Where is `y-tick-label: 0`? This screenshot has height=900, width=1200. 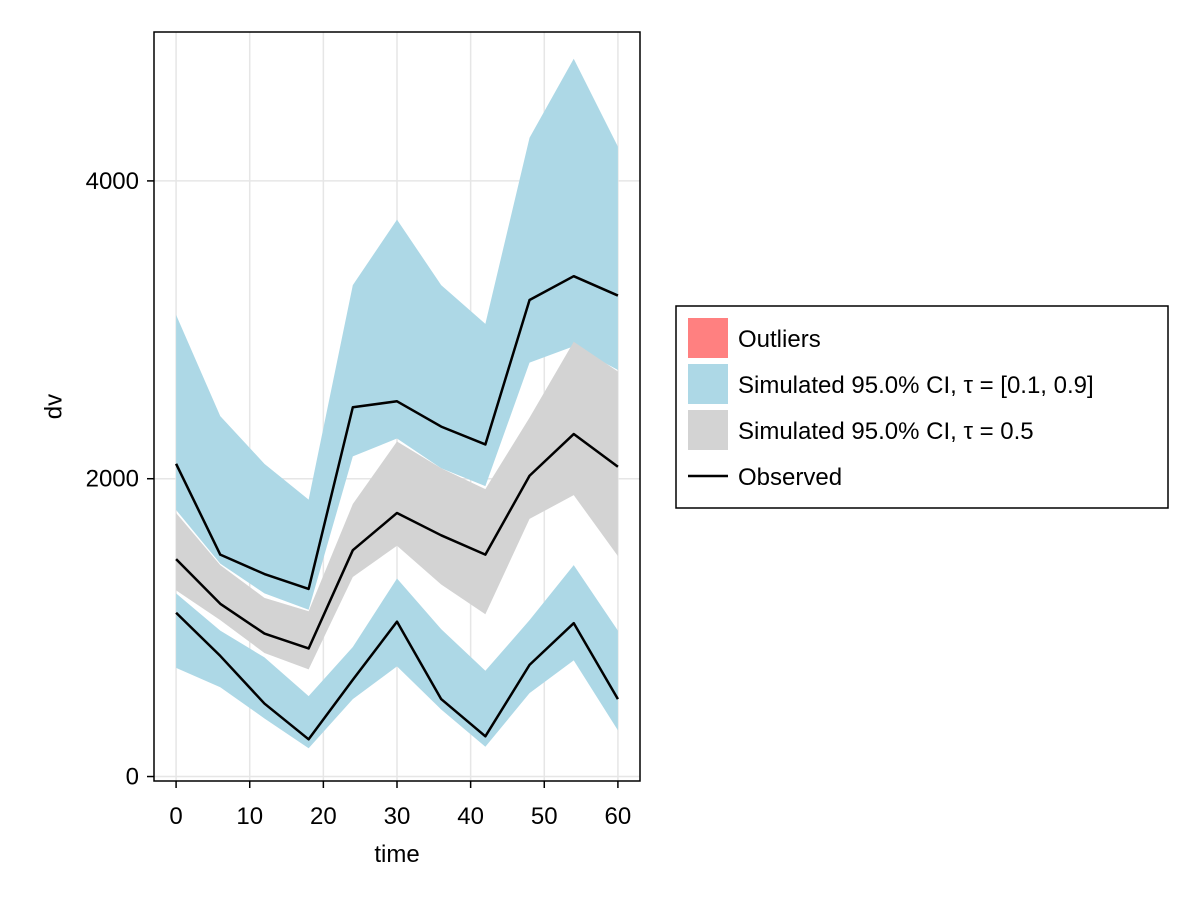
y-tick-label: 0 is located at coordinates (132, 777).